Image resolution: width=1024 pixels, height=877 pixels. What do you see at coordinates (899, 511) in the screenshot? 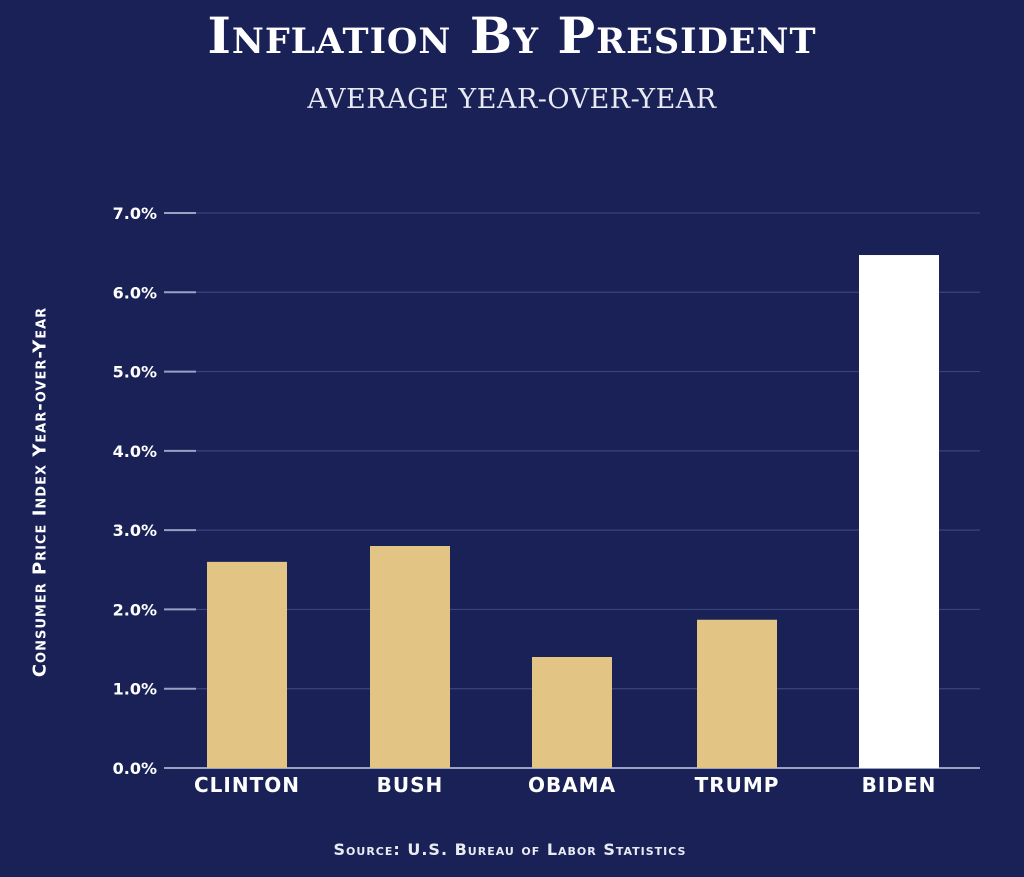
I see `bar-biden` at bounding box center [899, 511].